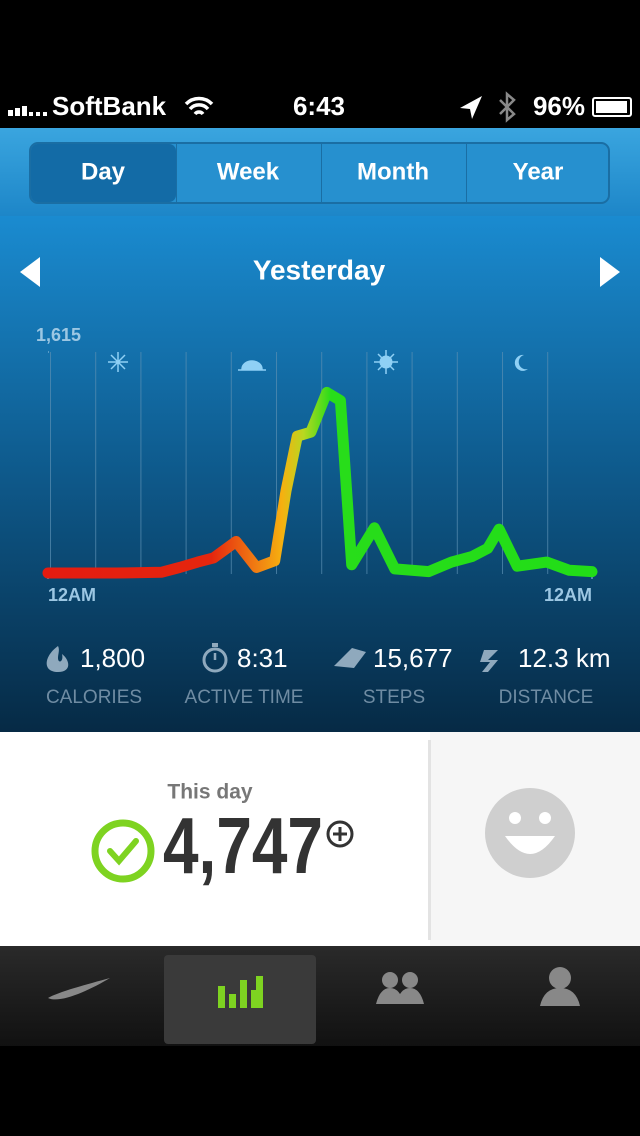 The height and width of the screenshot is (1136, 640). Describe the element at coordinates (262, 658) in the screenshot. I see `stat-value: 8:31` at that location.